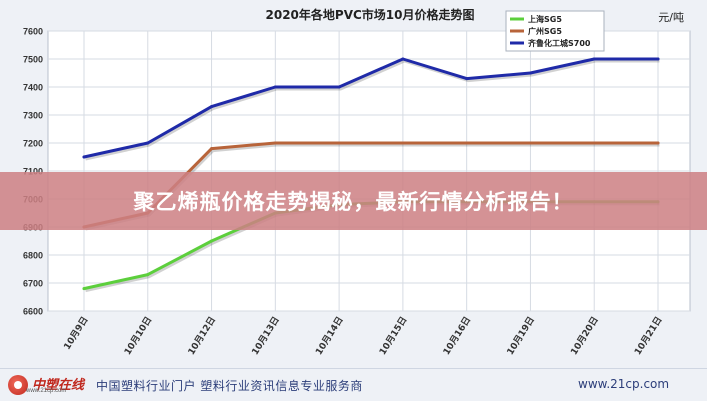 This screenshot has height=401, width=707. Describe the element at coordinates (624, 384) in the screenshot. I see `footer-url: www.21cp.com` at that location.